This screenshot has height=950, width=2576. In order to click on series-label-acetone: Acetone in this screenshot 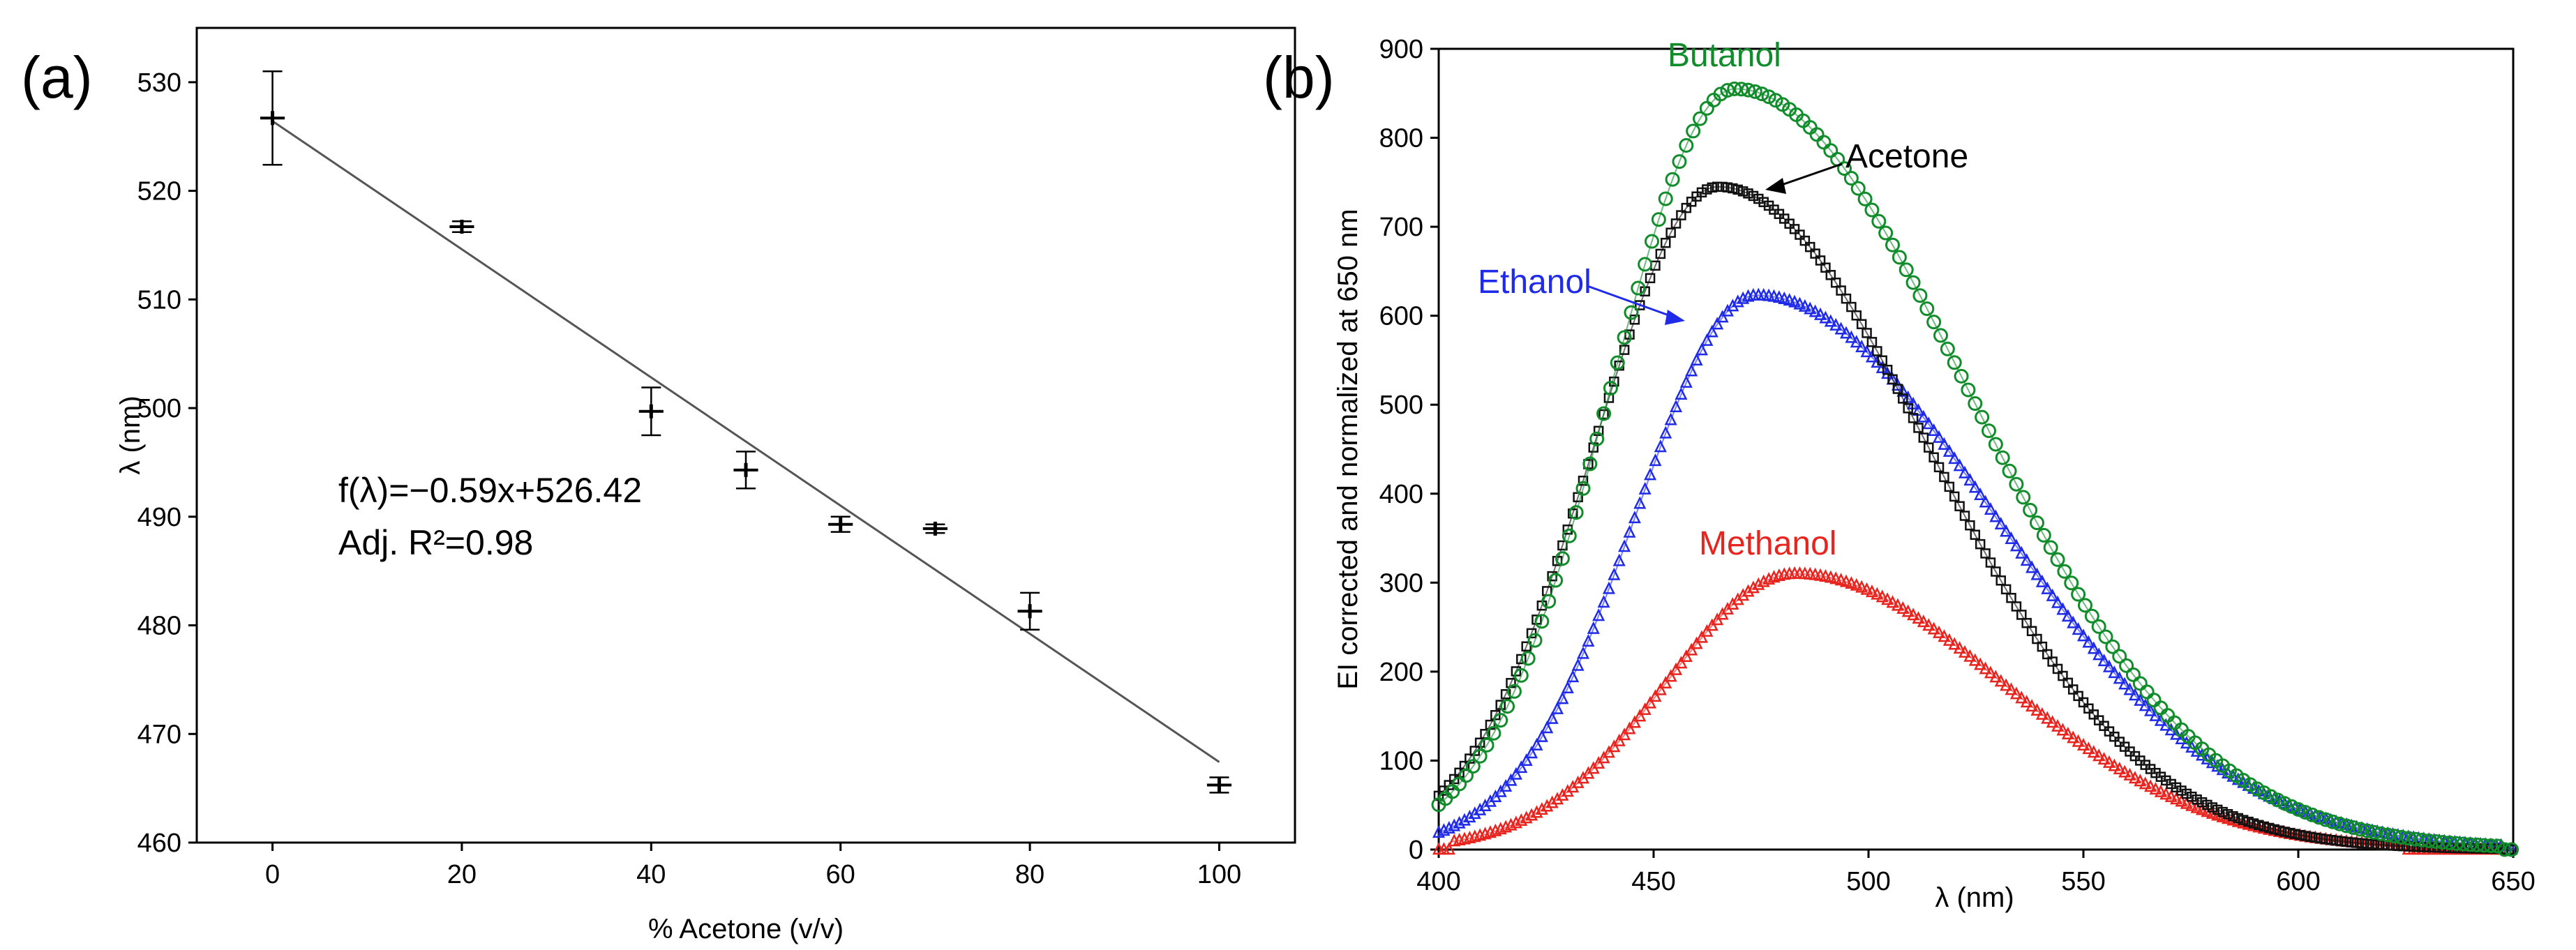, I will do `click(1906, 157)`.